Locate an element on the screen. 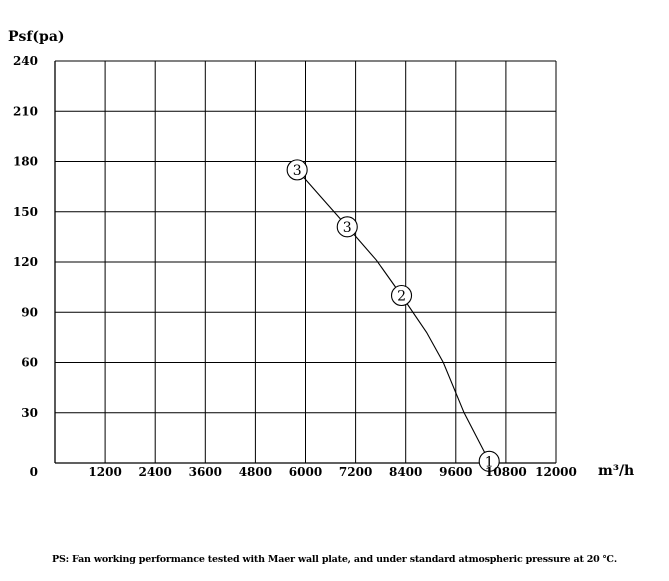 This screenshot has width=669, height=581. y-tick-label: 0 is located at coordinates (34, 472).